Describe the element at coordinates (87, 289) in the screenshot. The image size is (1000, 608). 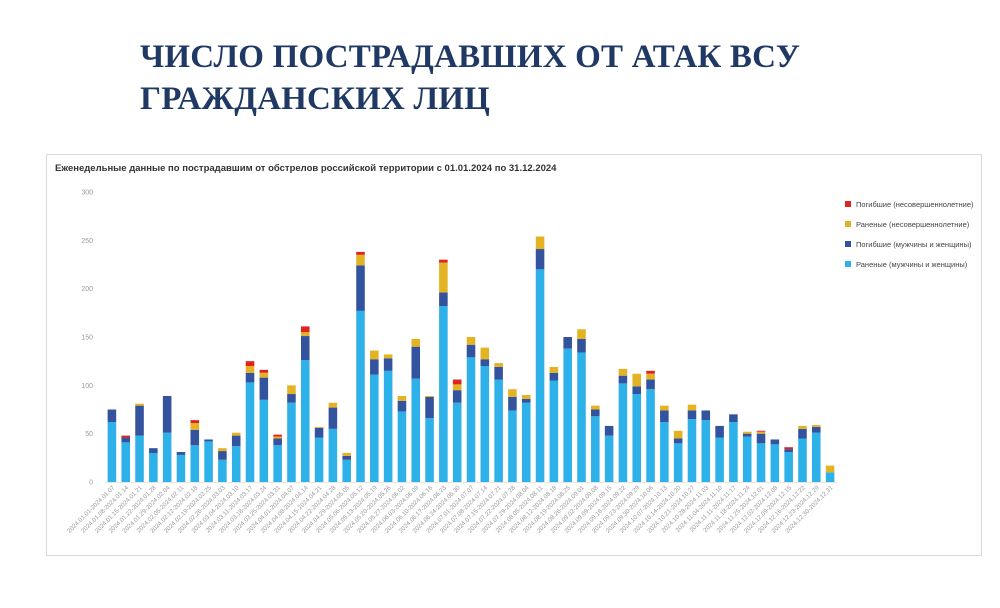
I see `y-tick-label-200: 200` at that location.